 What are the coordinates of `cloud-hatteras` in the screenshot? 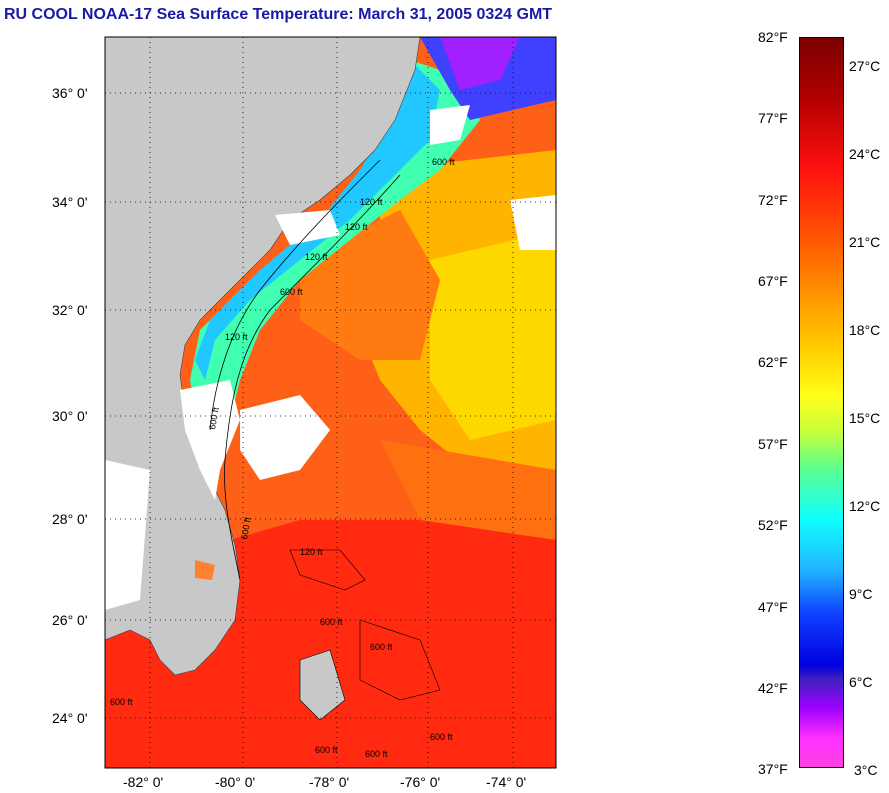 It's located at (450, 125).